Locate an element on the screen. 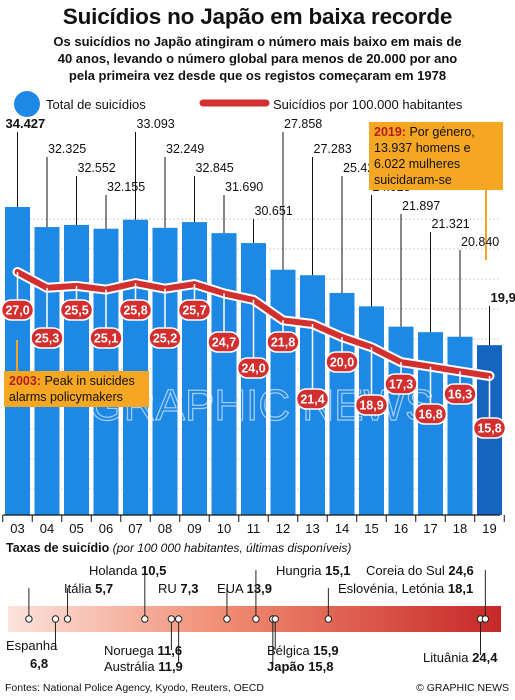 This screenshot has width=515, height=700. bar-value-label: 19,959 is located at coordinates (503, 297).